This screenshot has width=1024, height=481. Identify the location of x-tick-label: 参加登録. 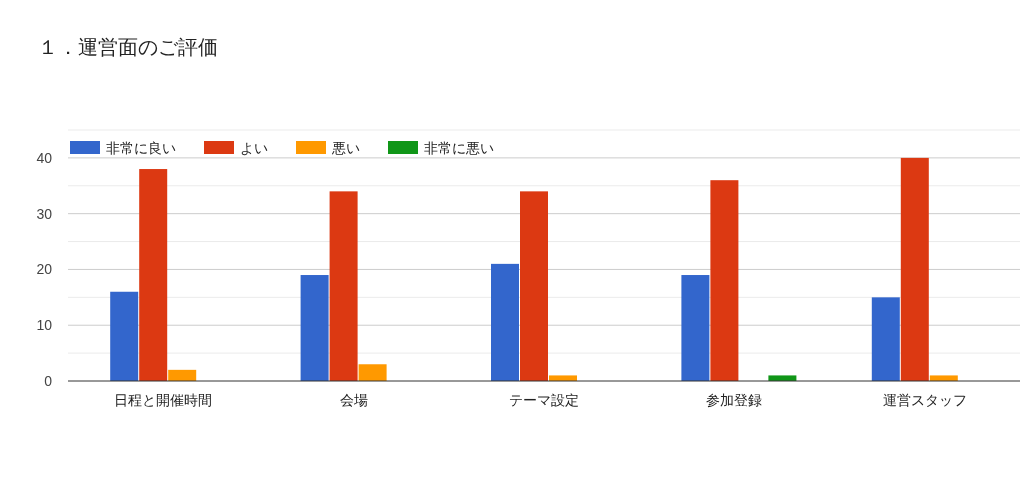
(734, 400).